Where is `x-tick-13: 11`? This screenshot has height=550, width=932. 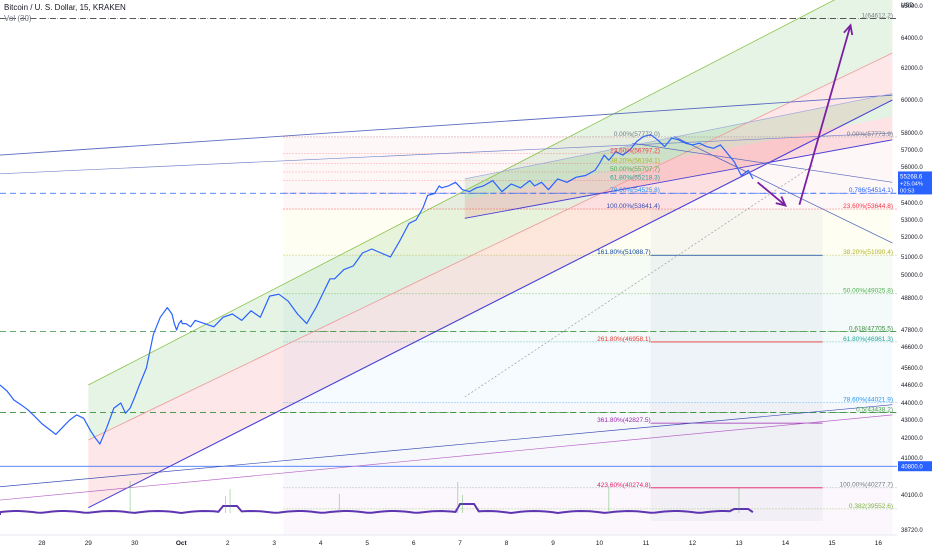 x-tick-13: 11 is located at coordinates (646, 543).